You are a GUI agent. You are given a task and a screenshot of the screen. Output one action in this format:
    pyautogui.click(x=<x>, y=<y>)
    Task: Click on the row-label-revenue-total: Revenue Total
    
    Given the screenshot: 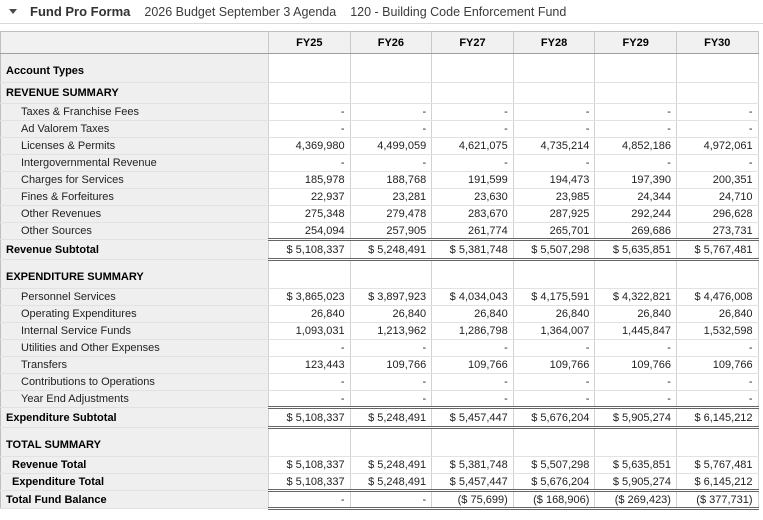 What is the action you would take?
    pyautogui.click(x=134, y=465)
    